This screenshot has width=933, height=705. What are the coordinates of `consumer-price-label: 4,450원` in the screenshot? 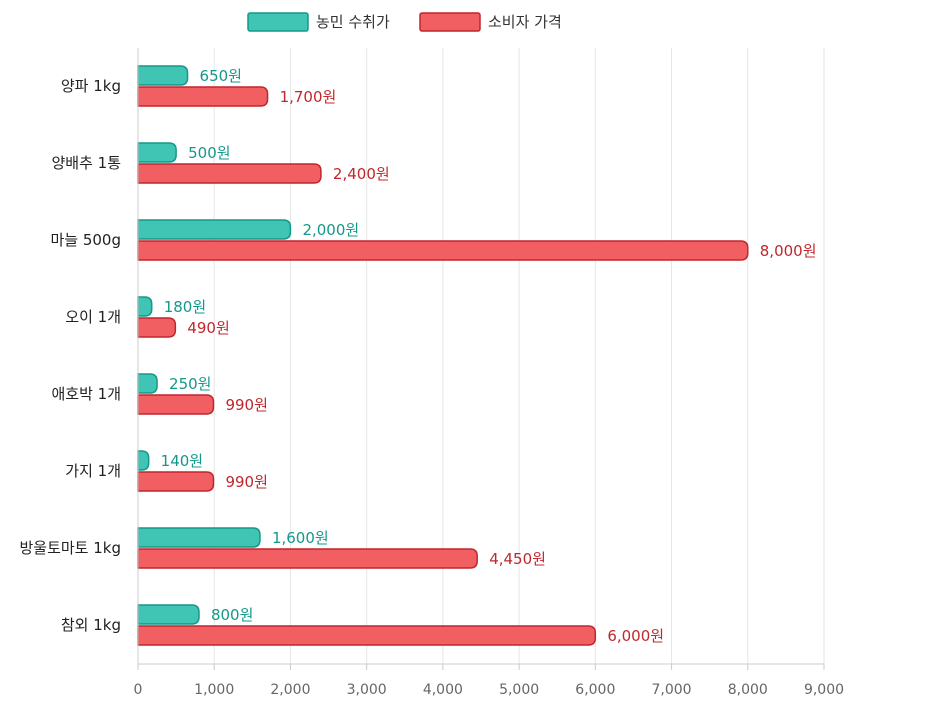 It's located at (517, 559).